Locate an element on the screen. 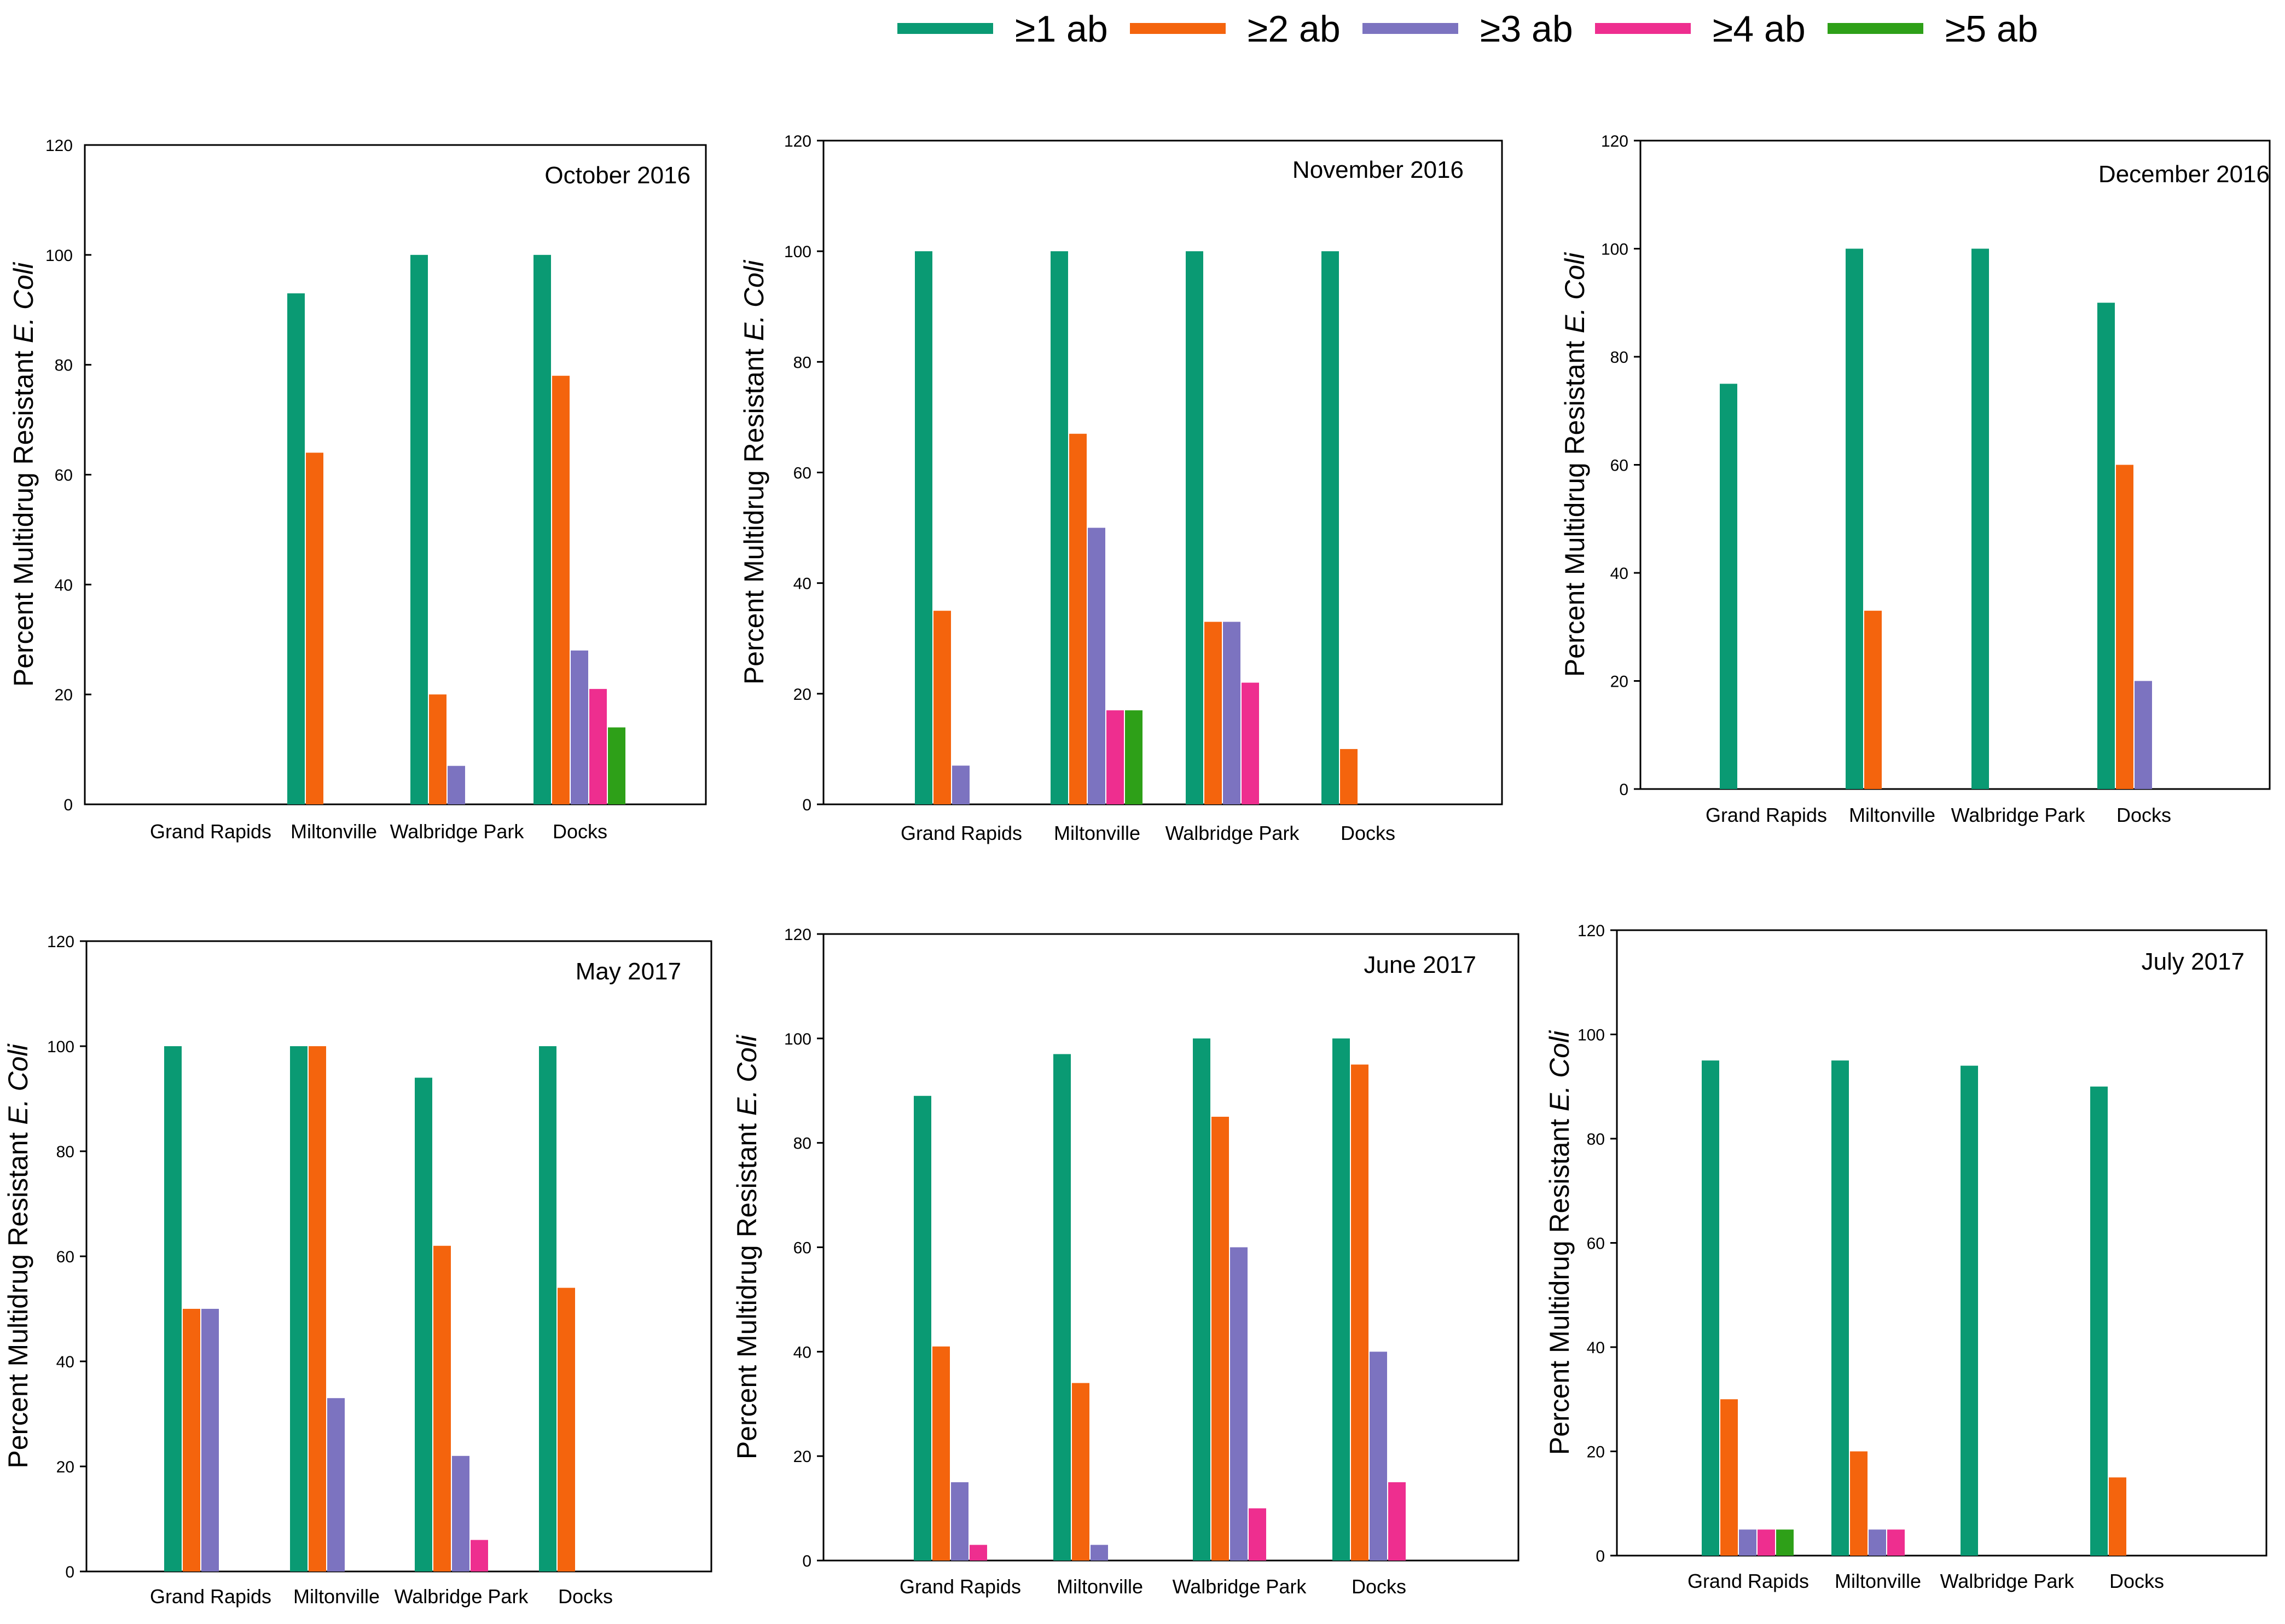  plot-frame is located at coordinates (395, 474).